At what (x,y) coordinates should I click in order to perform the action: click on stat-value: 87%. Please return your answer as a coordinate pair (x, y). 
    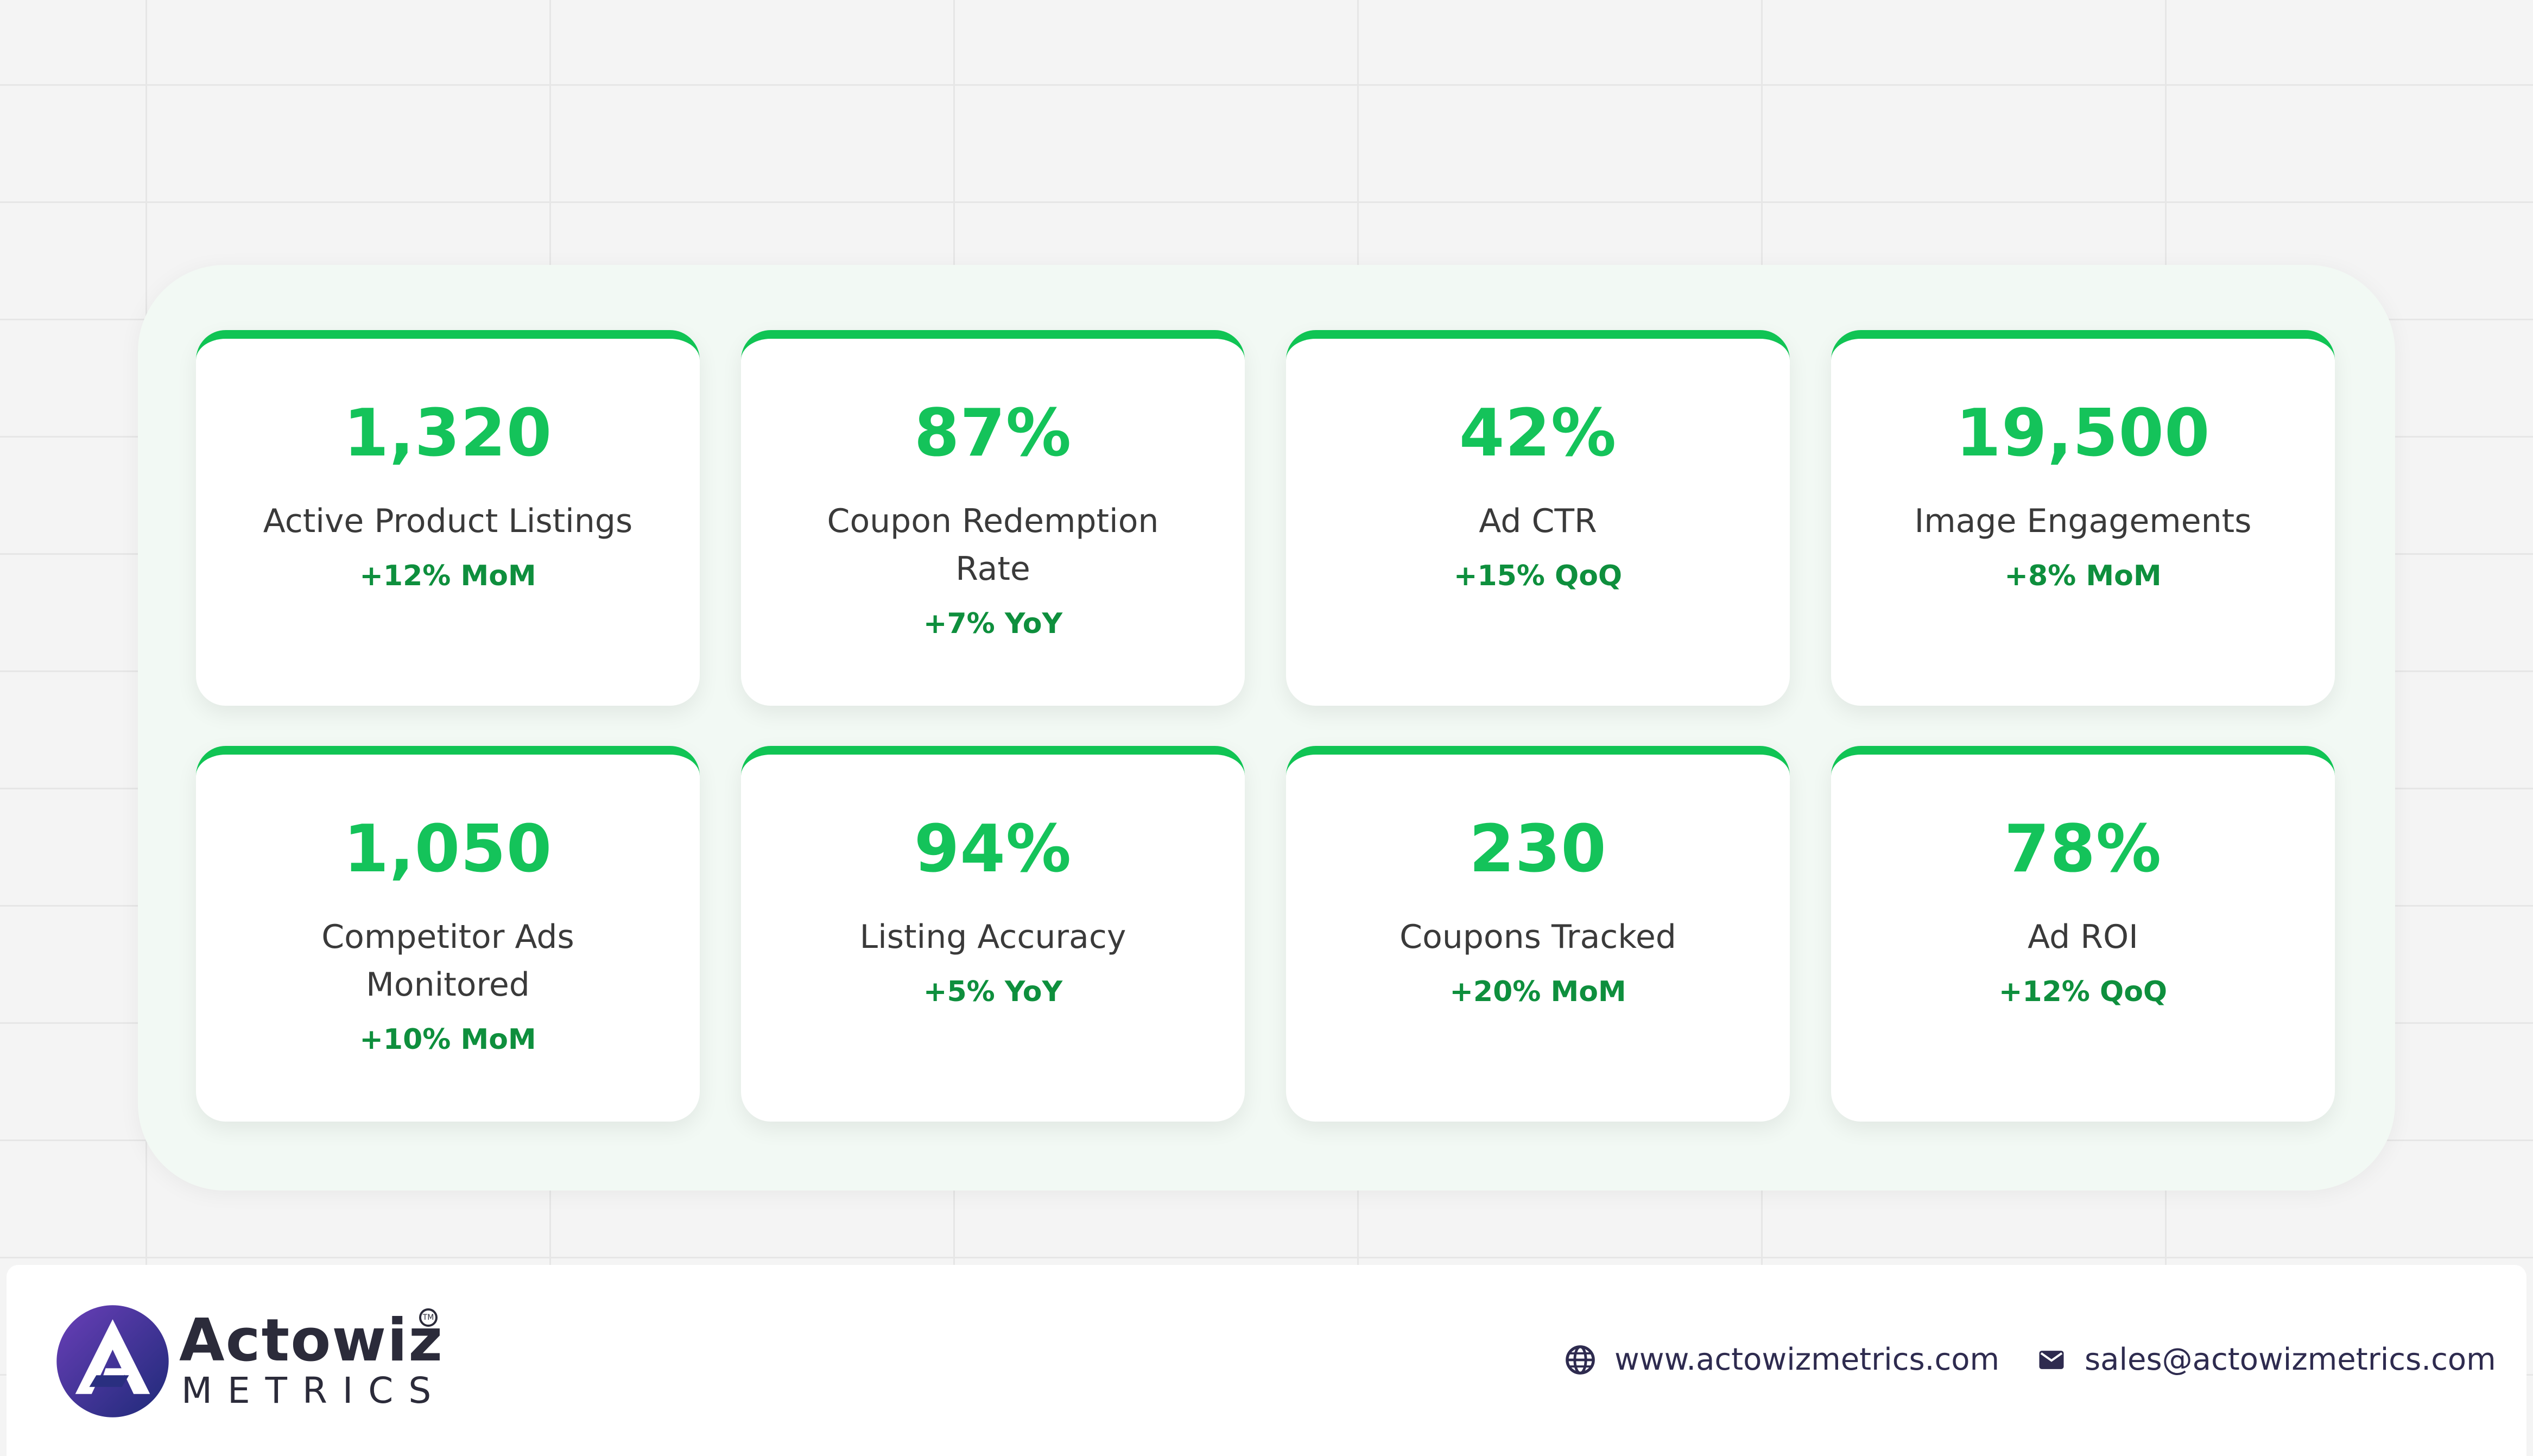
    Looking at the image, I should click on (993, 433).